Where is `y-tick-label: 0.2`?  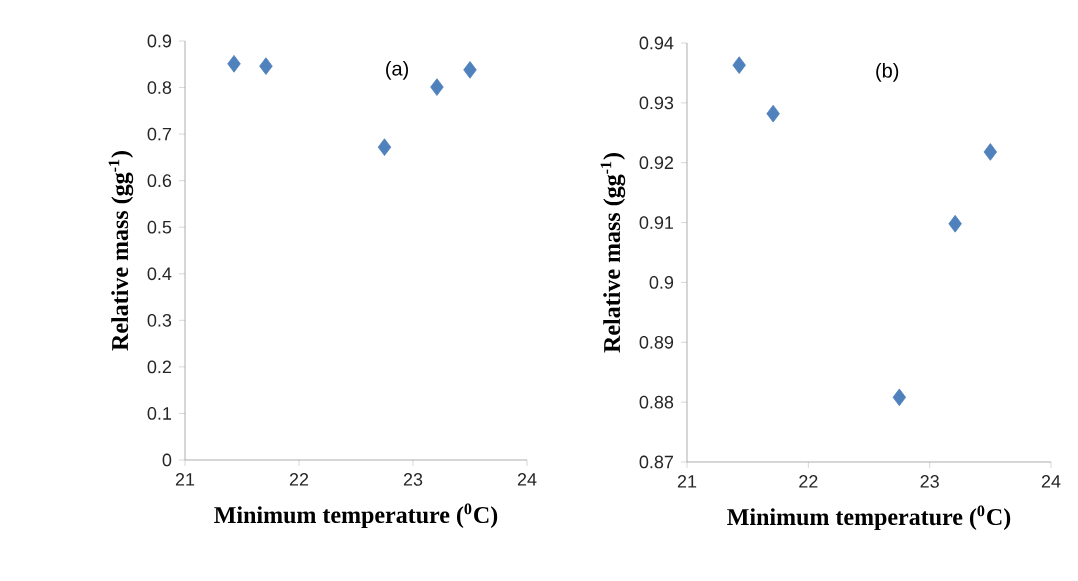
y-tick-label: 0.2 is located at coordinates (159, 367).